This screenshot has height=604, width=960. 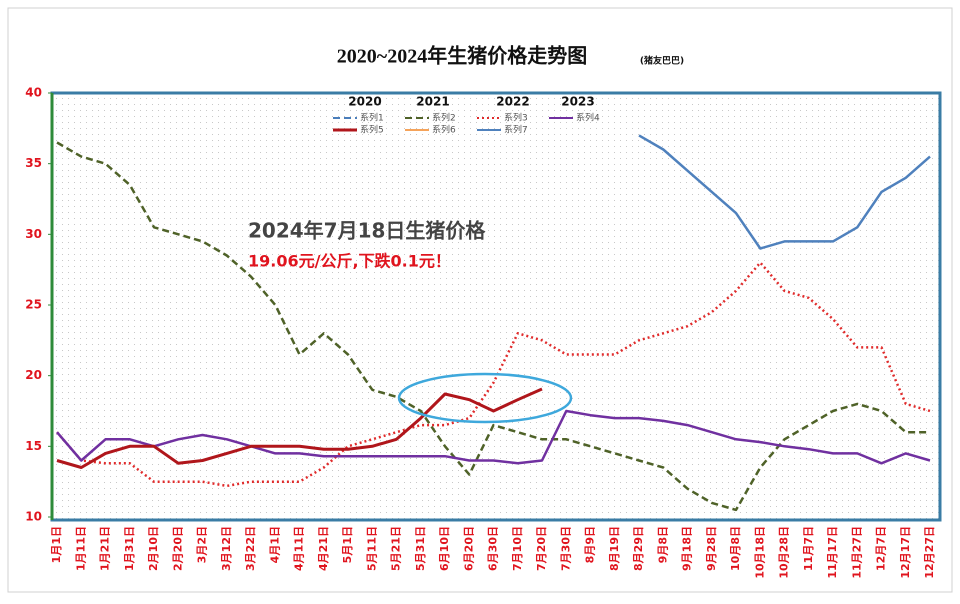 What do you see at coordinates (177, 548) in the screenshot?
I see `x-tick-label: 2月20日` at bounding box center [177, 548].